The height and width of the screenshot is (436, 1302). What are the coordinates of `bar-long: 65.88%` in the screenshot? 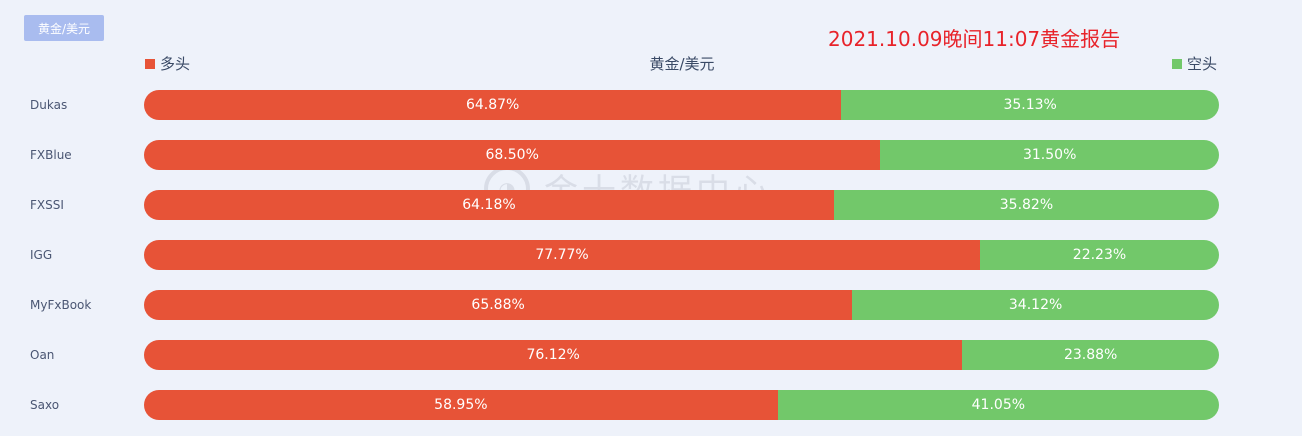 It's located at (498, 305).